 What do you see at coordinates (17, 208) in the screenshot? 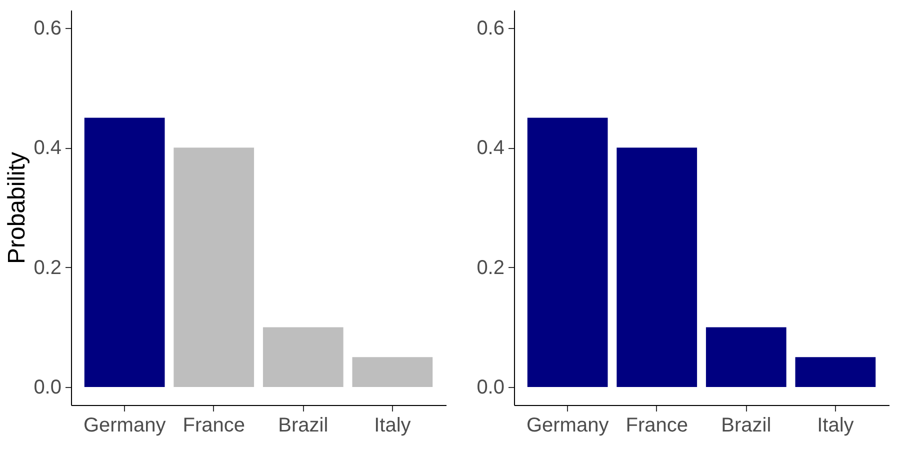
I see `y-axis-title: Probability` at bounding box center [17, 208].